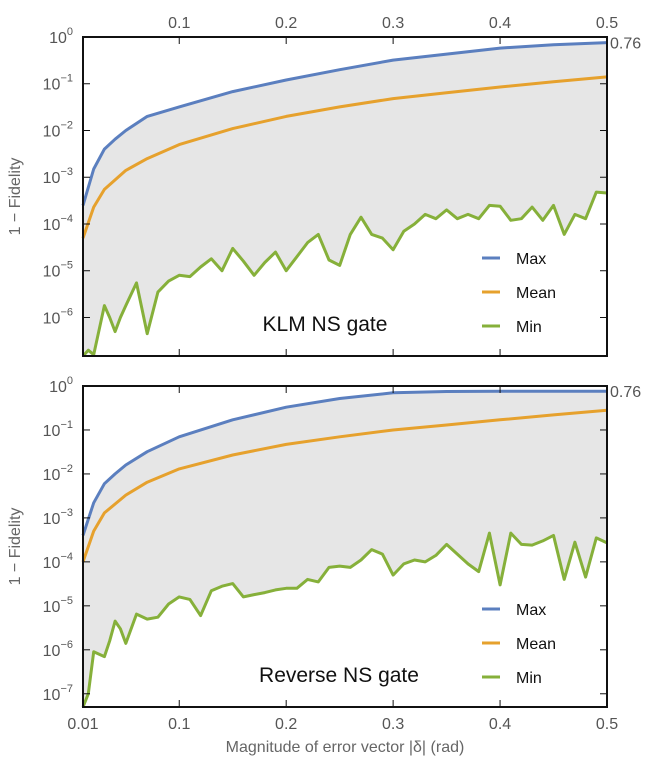  I want to click on x-tick-label-bottom: 0.3, so click(393, 724).